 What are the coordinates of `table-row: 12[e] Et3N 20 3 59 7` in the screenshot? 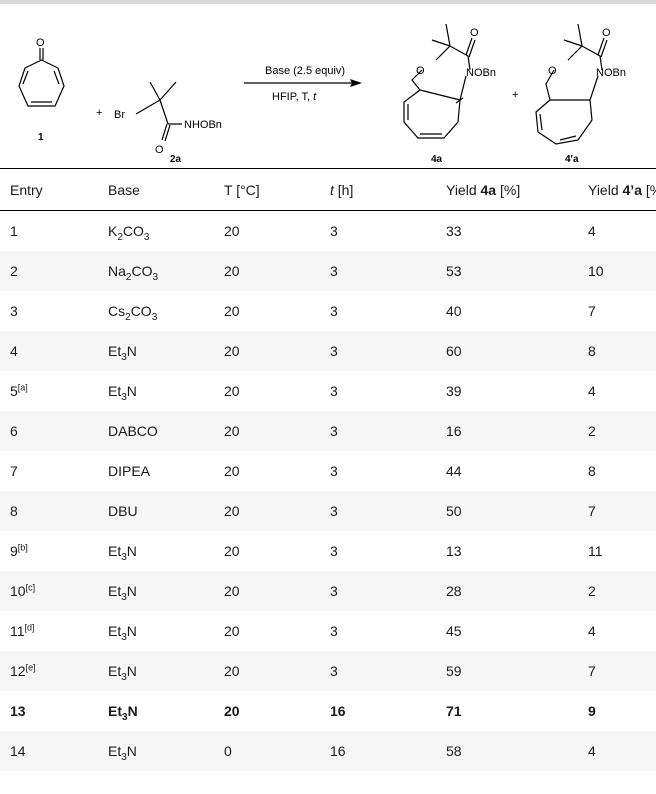 It's located at (328, 671).